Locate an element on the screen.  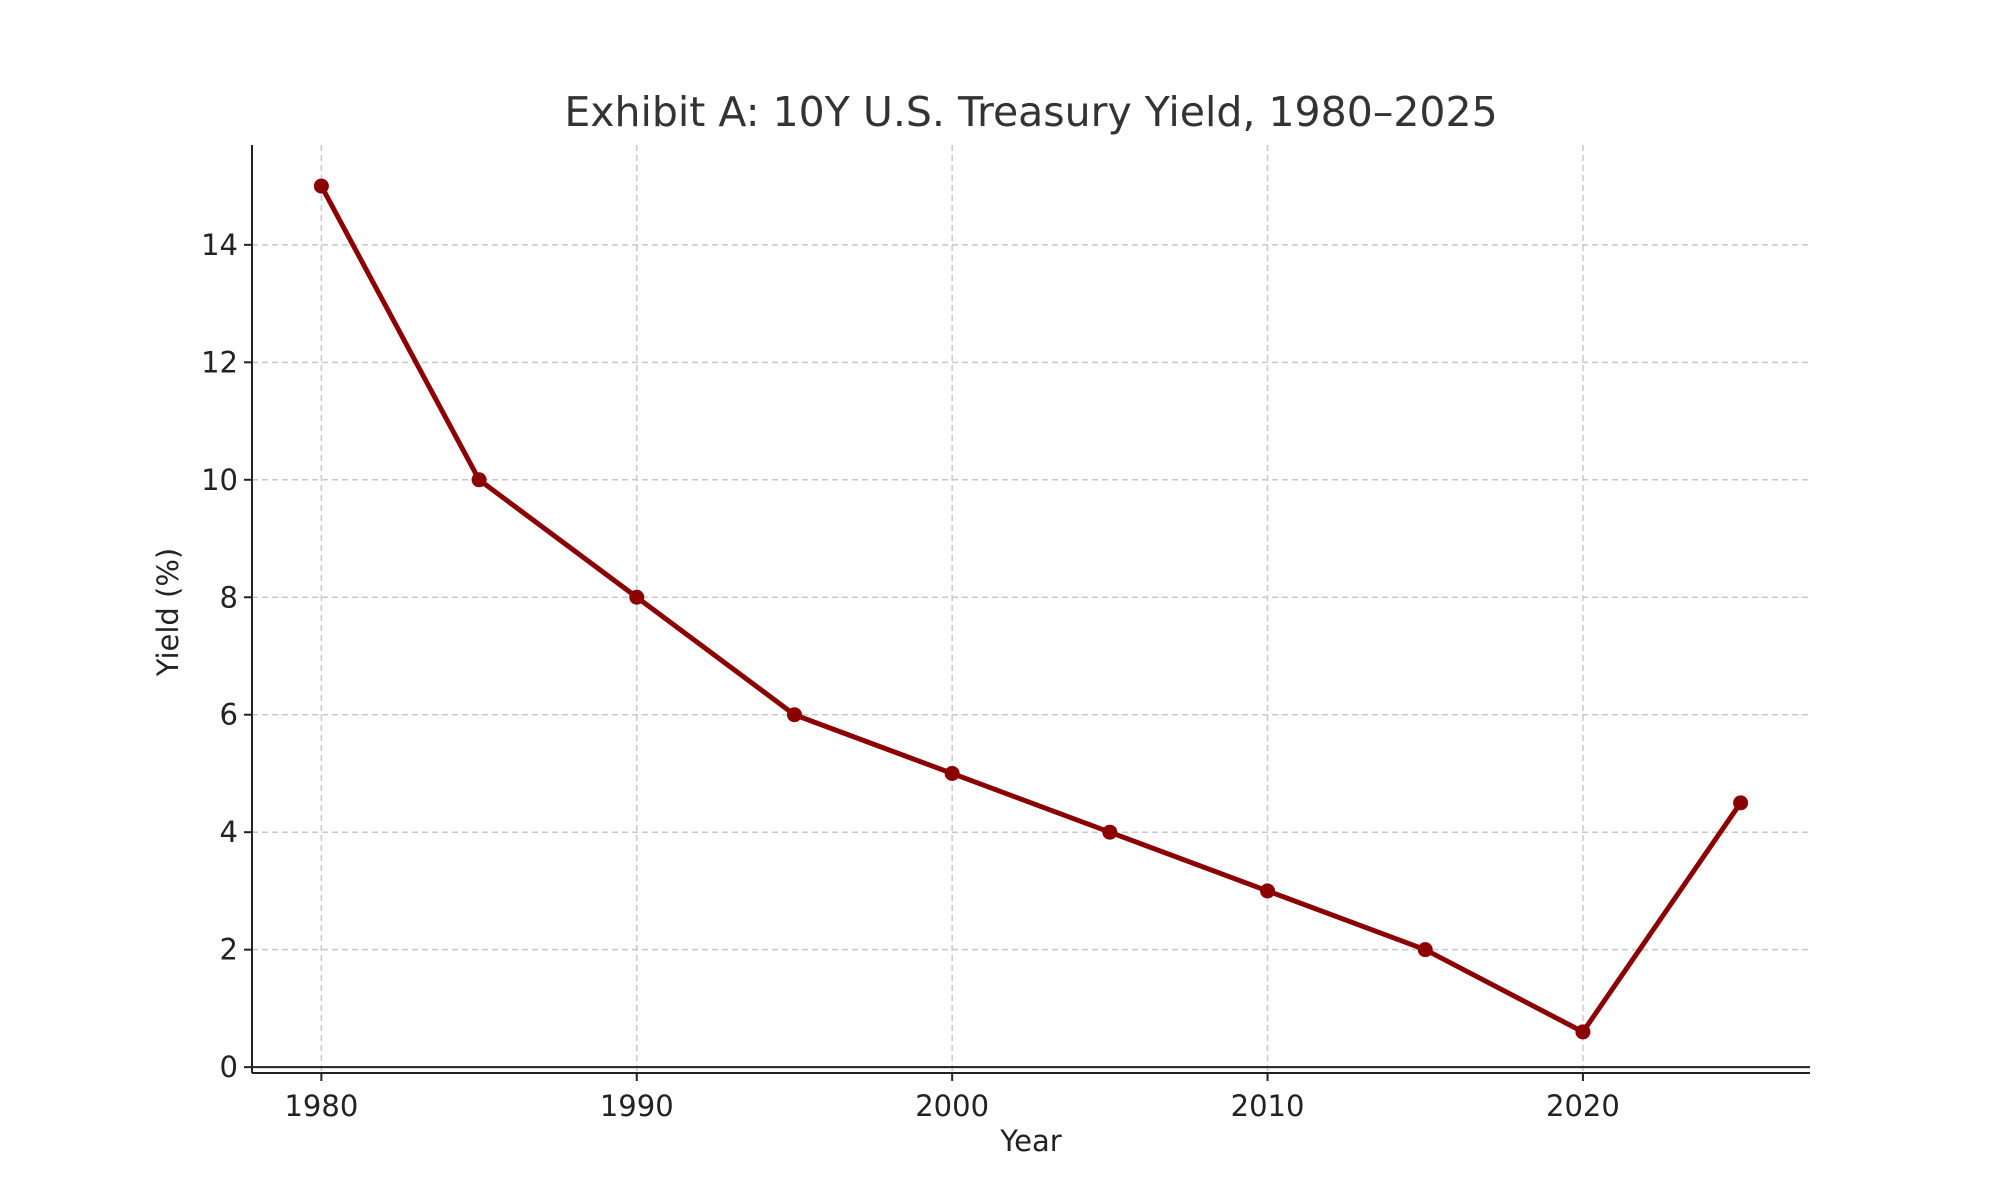
data-point-2025 is located at coordinates (1741, 803).